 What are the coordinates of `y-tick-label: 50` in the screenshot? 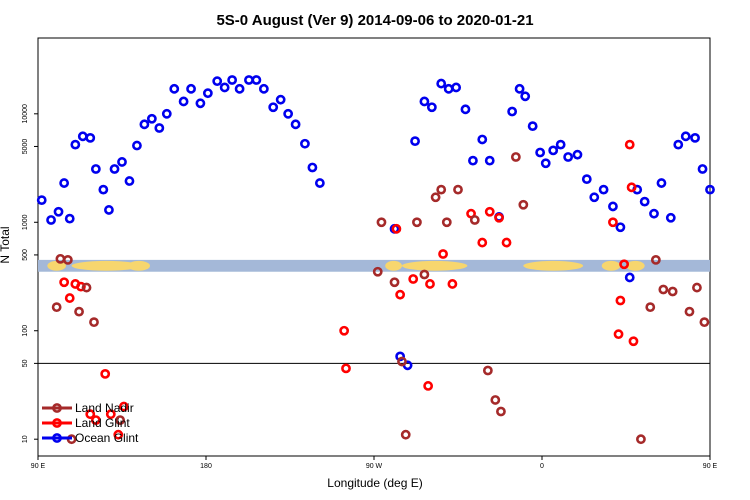 It's located at (25, 363).